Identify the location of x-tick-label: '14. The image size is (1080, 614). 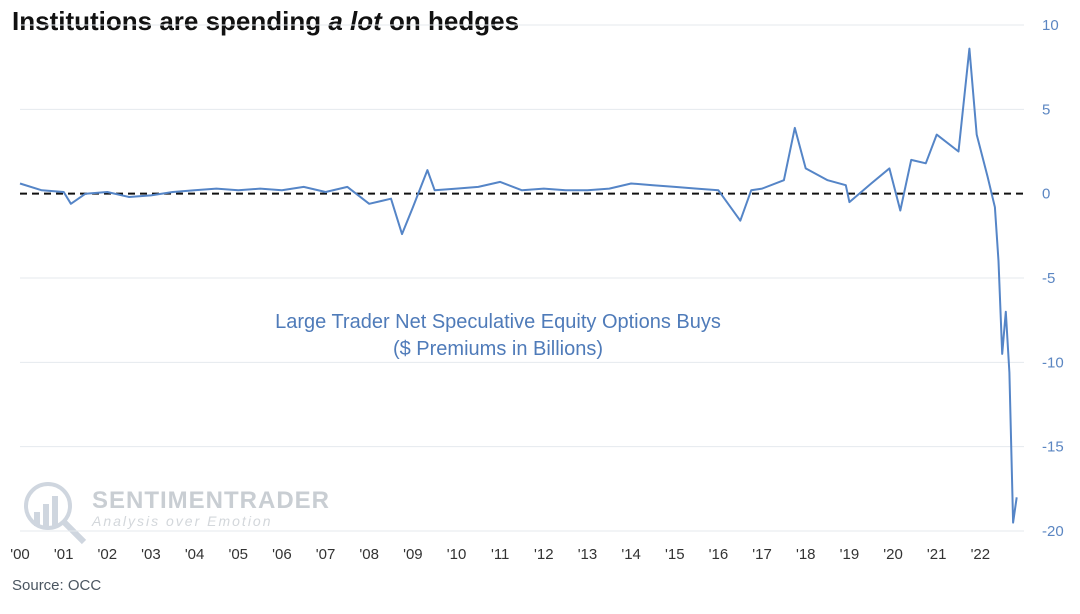
(631, 554).